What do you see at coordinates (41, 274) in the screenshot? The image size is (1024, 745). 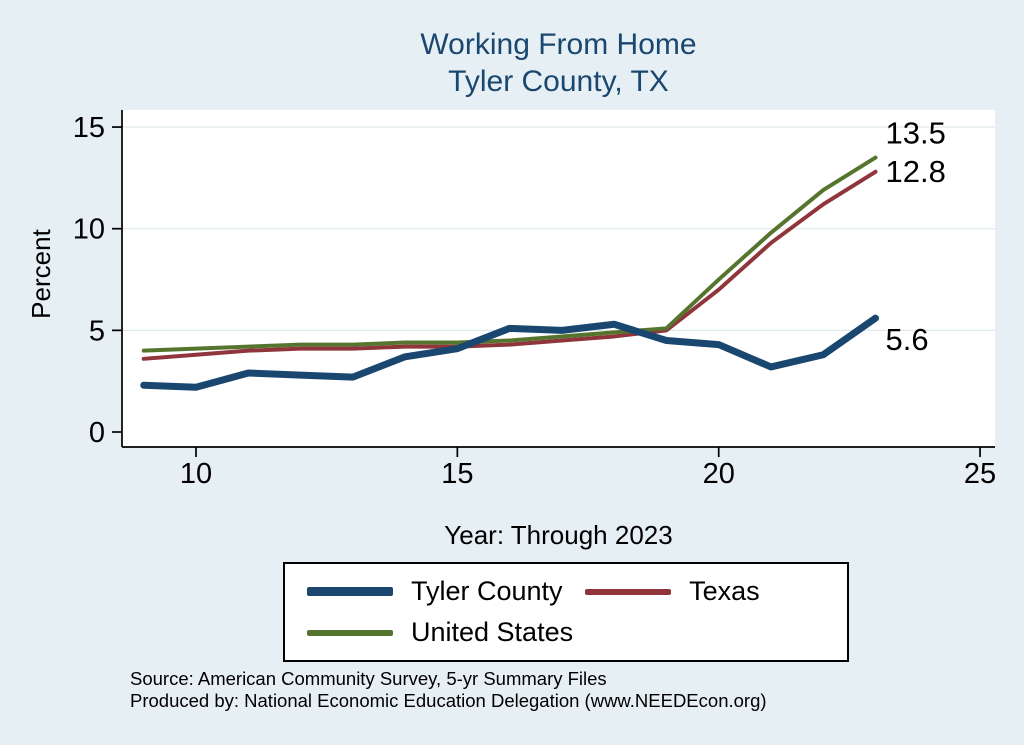 I see `y-axis-label: Percent` at bounding box center [41, 274].